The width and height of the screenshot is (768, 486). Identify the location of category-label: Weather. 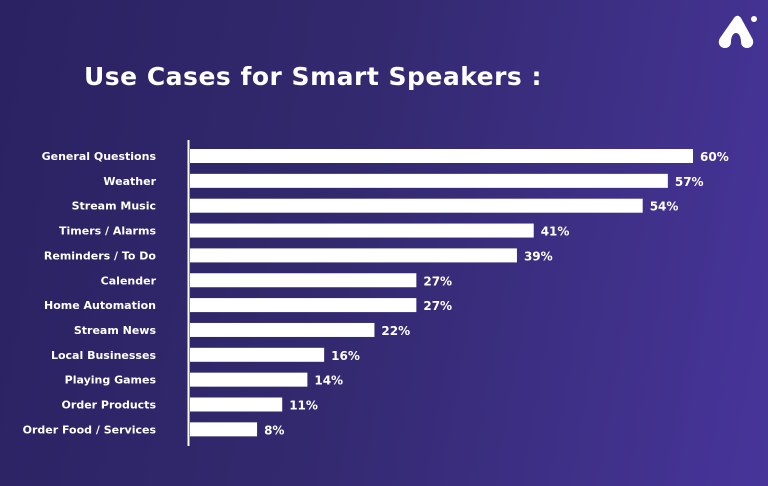
(129, 181).